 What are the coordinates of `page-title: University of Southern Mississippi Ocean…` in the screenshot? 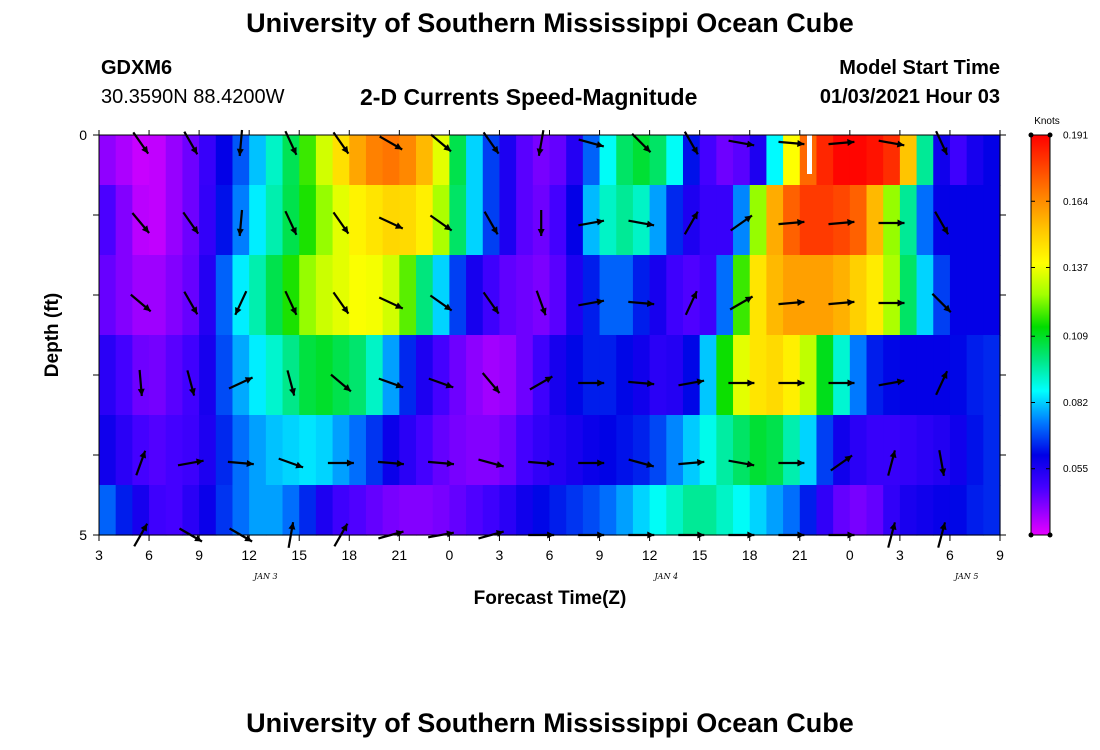 It's located at (550, 23).